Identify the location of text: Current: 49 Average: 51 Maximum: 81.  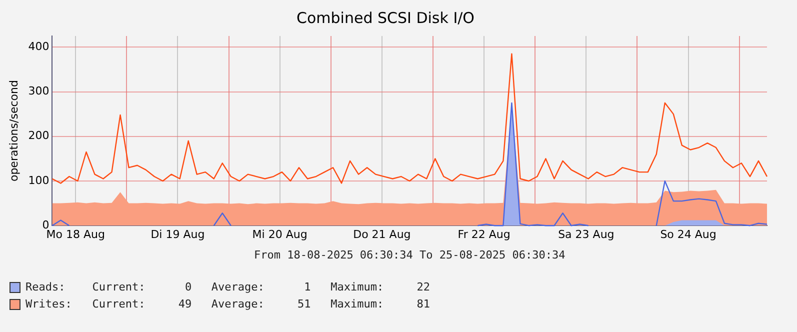
(261, 303).